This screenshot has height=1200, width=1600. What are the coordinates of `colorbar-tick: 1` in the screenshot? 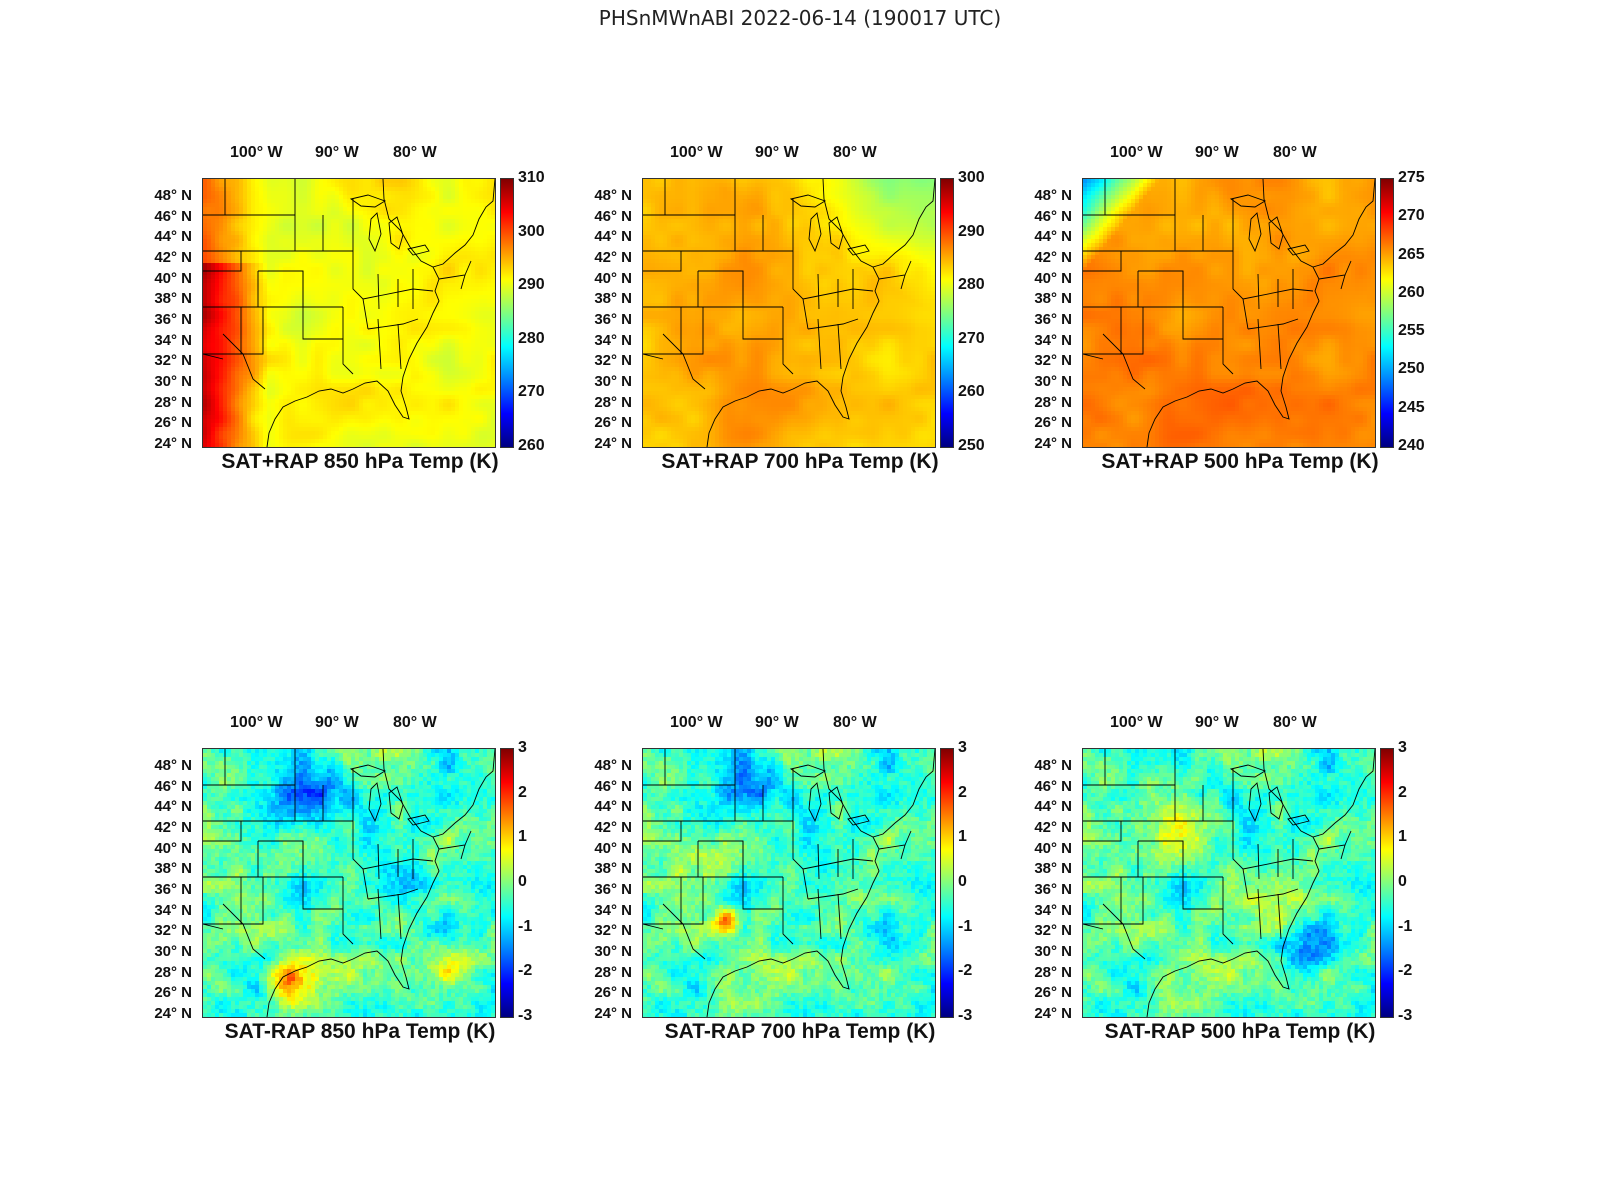 It's located at (522, 837).